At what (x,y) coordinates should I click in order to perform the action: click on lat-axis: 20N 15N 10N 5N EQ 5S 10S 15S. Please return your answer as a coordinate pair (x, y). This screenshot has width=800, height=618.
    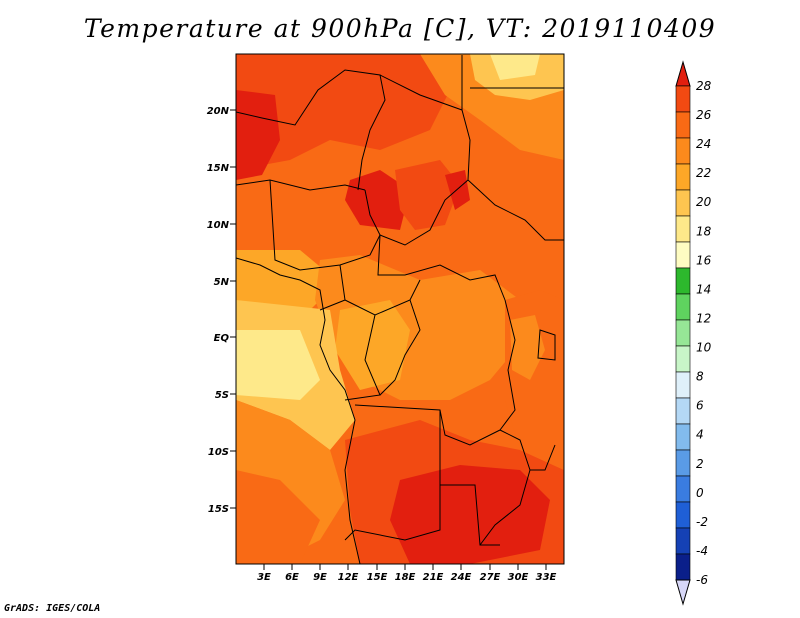
    Looking at the image, I should click on (221, 310).